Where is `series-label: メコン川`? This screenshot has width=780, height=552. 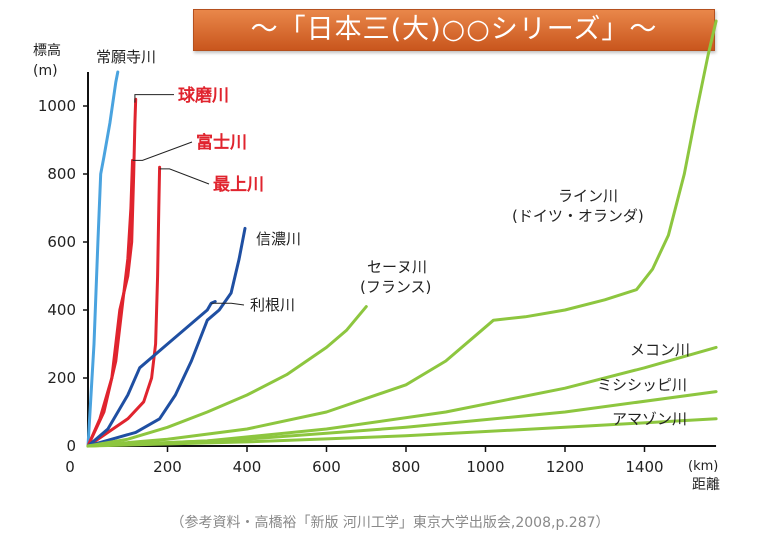 series-label: メコン川 is located at coordinates (660, 350).